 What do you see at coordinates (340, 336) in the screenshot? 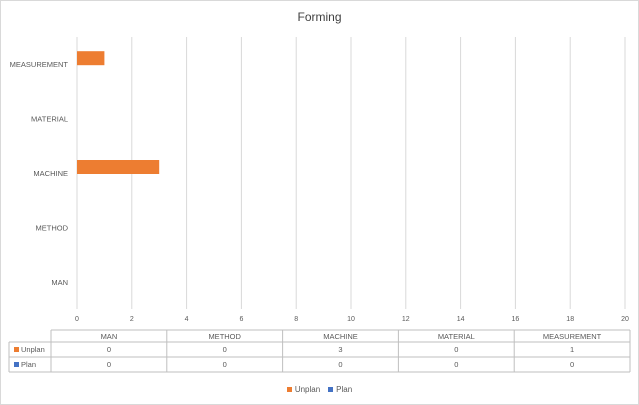
I see `table-header-cell: MACHINE` at bounding box center [340, 336].